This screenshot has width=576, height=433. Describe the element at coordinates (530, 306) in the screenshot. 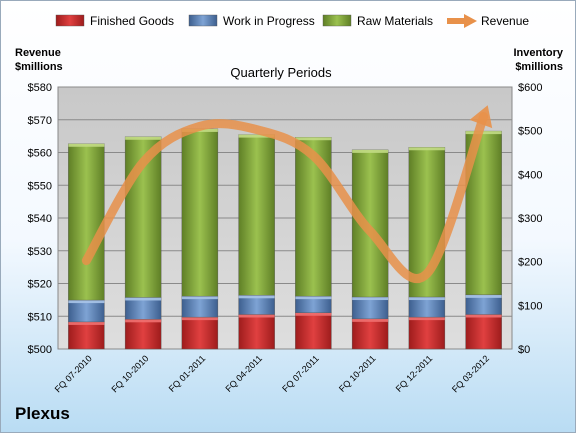

I see `right-tick-label: $100` at that location.